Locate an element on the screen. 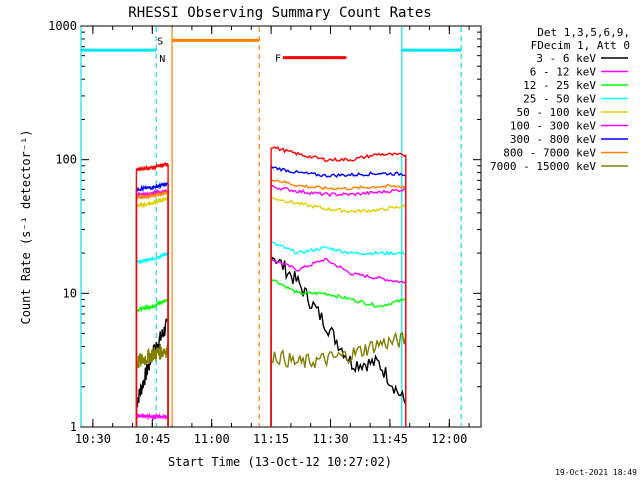  x-tick-label: 12:00 is located at coordinates (449, 439).